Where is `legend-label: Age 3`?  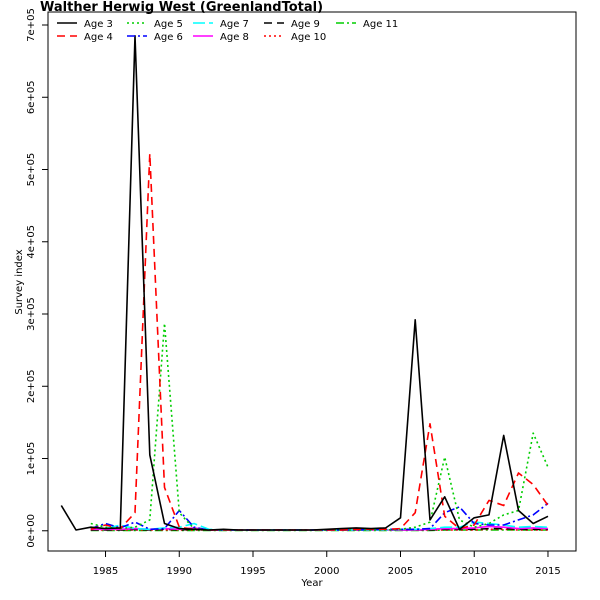
legend-label: Age 3 is located at coordinates (98, 24).